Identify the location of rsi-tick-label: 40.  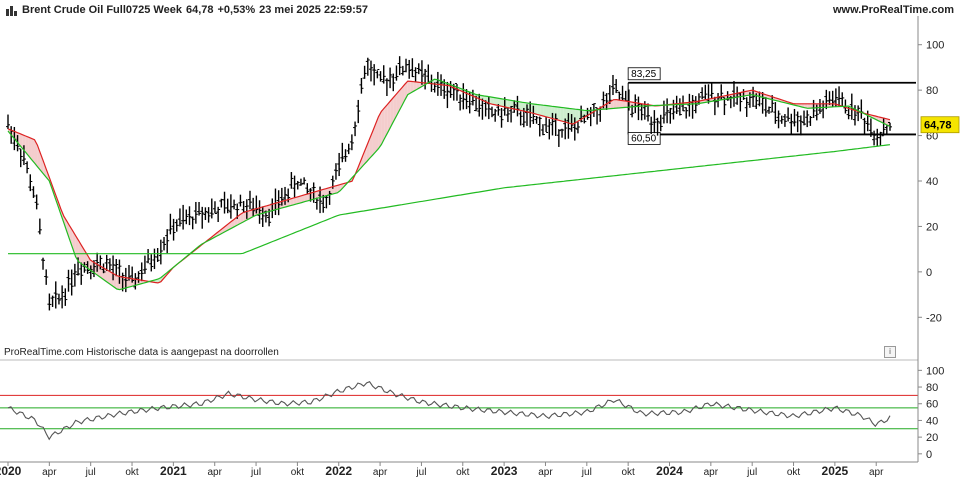
(932, 421).